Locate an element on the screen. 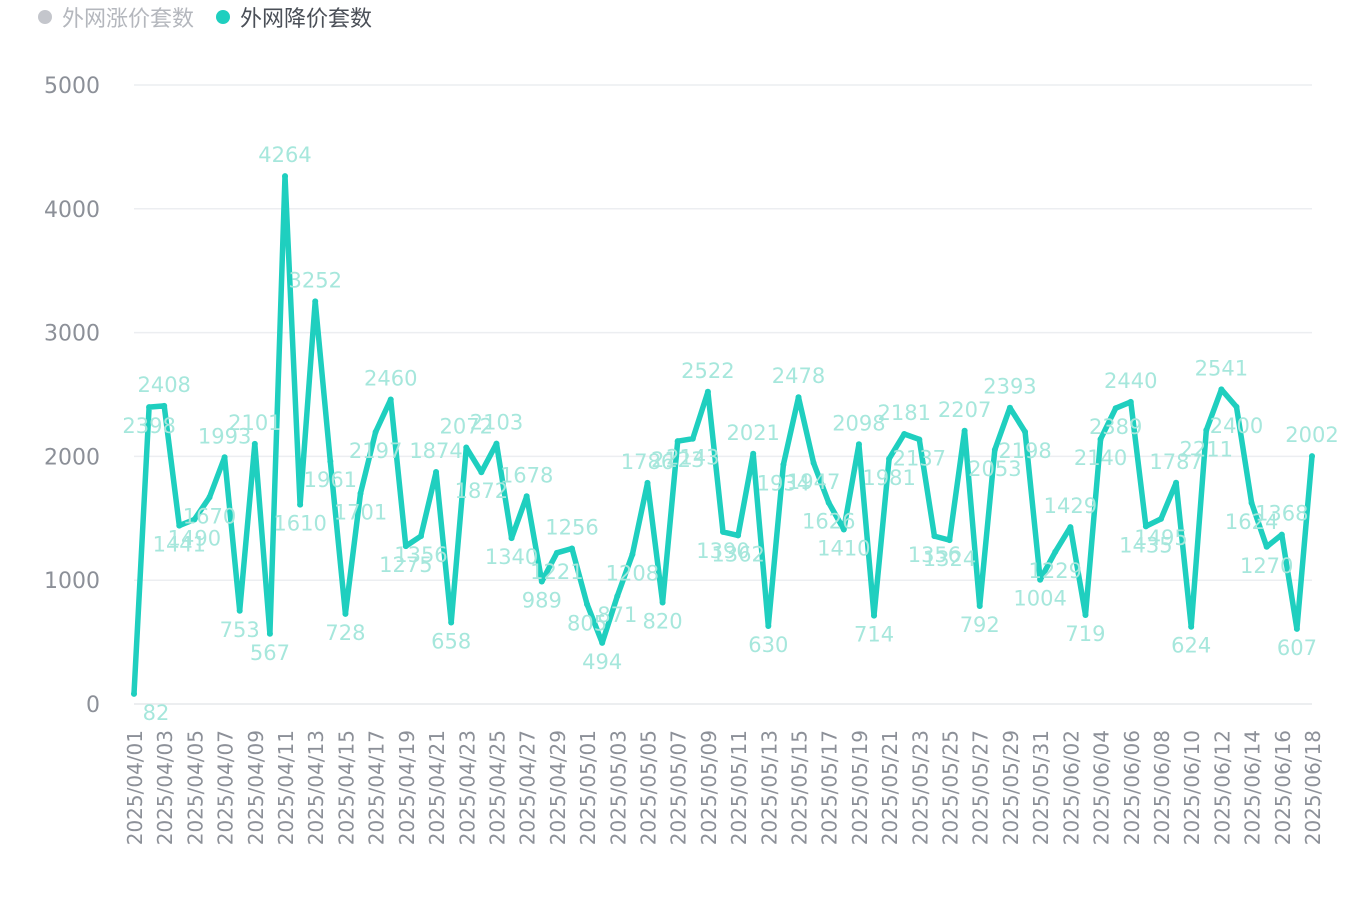 The width and height of the screenshot is (1364, 912). x-tick-label: 2025/04/25 is located at coordinates (497, 787).